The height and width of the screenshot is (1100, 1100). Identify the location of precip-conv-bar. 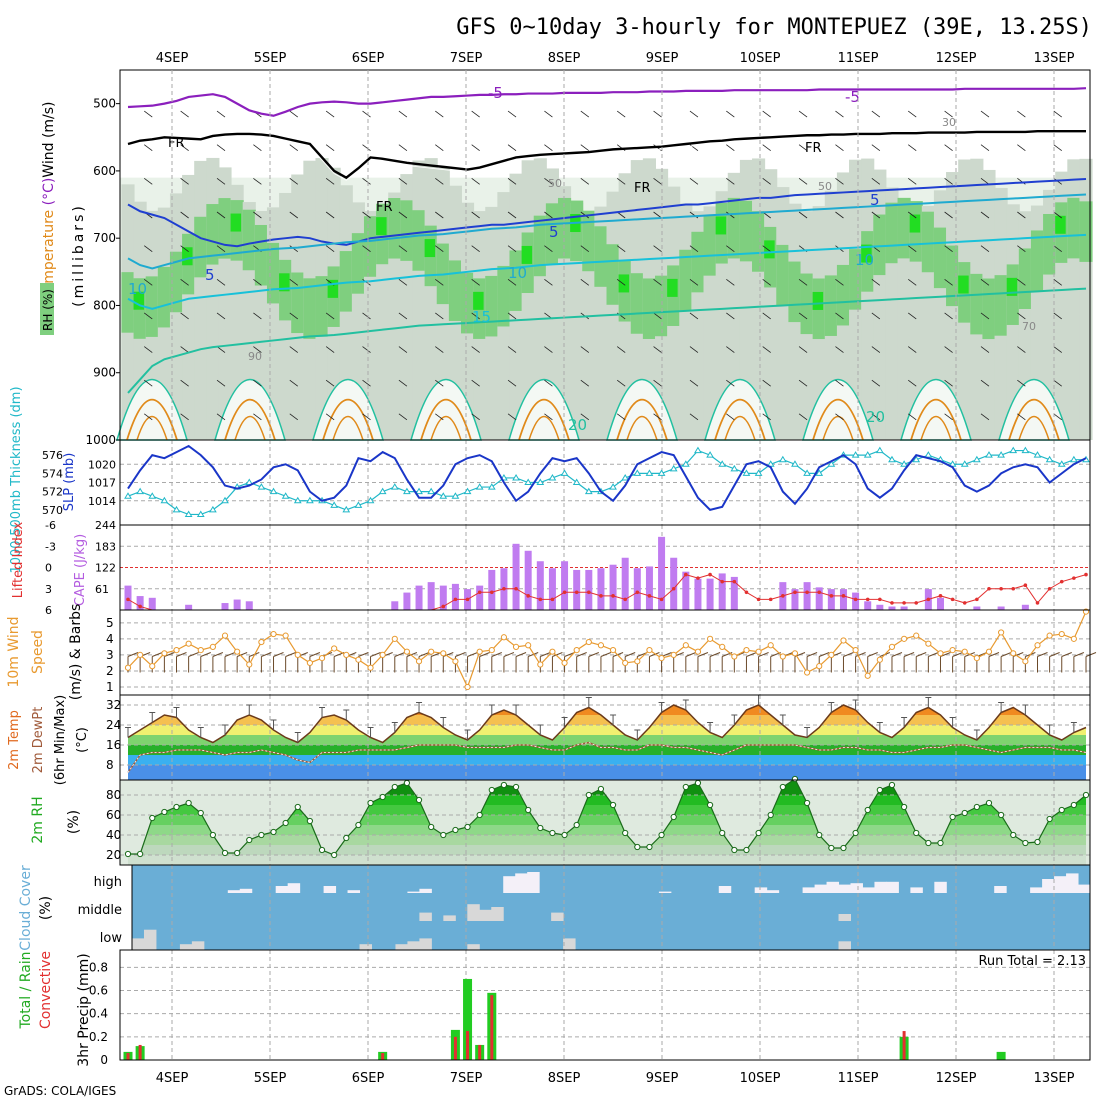
(492, 1027).